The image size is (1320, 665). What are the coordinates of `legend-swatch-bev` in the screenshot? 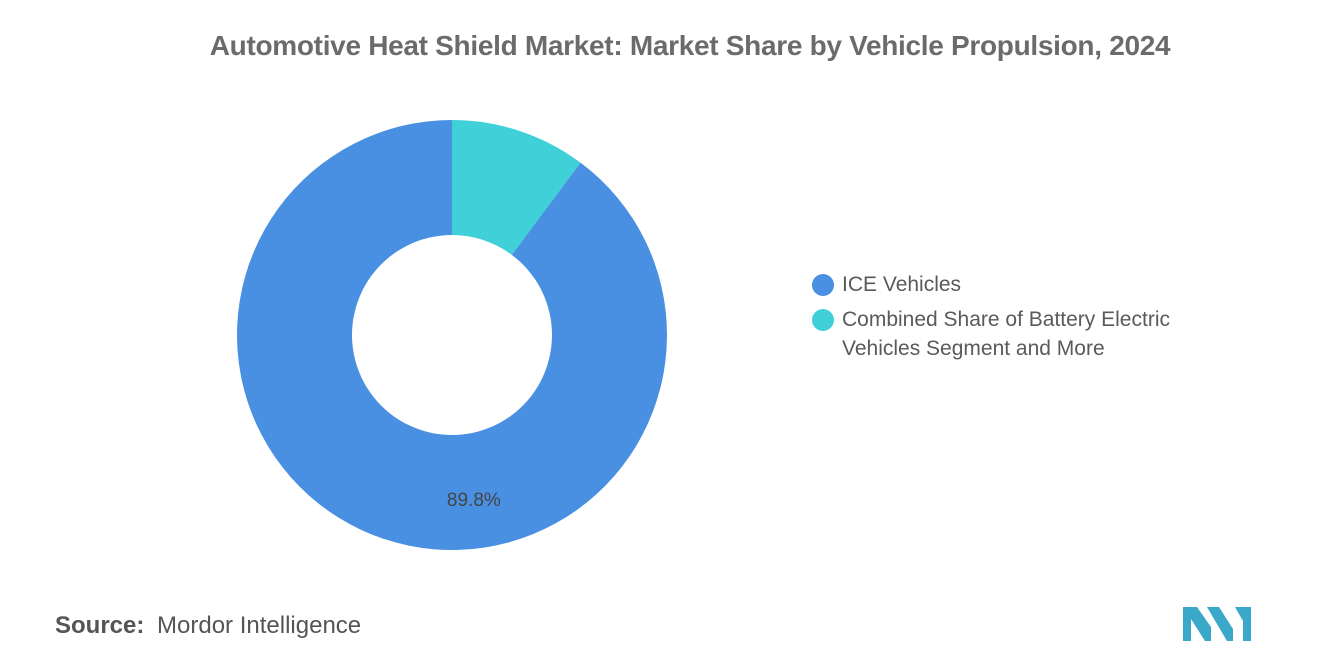 It's located at (823, 320).